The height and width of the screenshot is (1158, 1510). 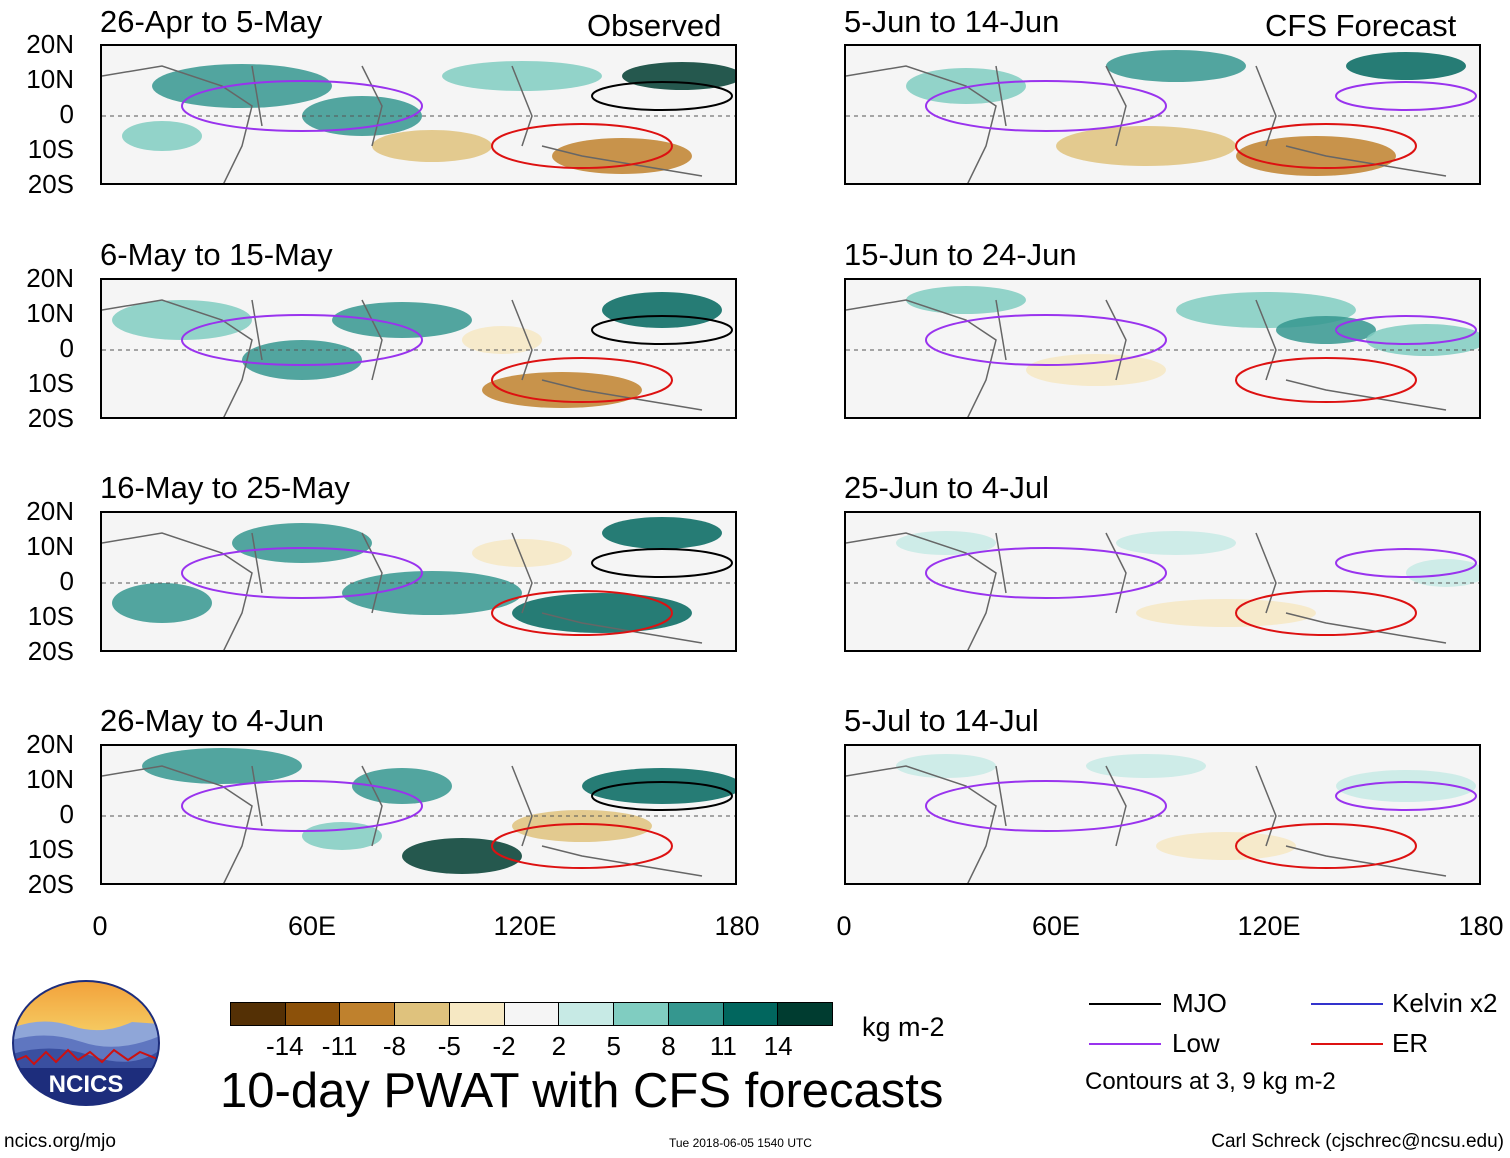 What do you see at coordinates (1199, 1003) in the screenshot?
I see `legend-label-mjo: MJO` at bounding box center [1199, 1003].